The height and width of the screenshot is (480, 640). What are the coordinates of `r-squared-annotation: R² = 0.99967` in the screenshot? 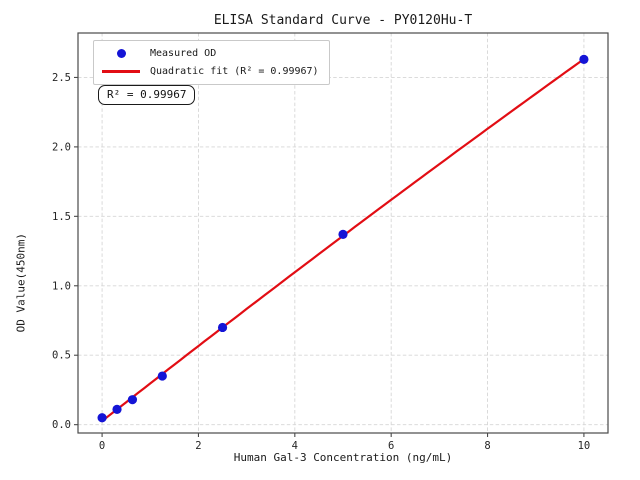 It's located at (147, 95).